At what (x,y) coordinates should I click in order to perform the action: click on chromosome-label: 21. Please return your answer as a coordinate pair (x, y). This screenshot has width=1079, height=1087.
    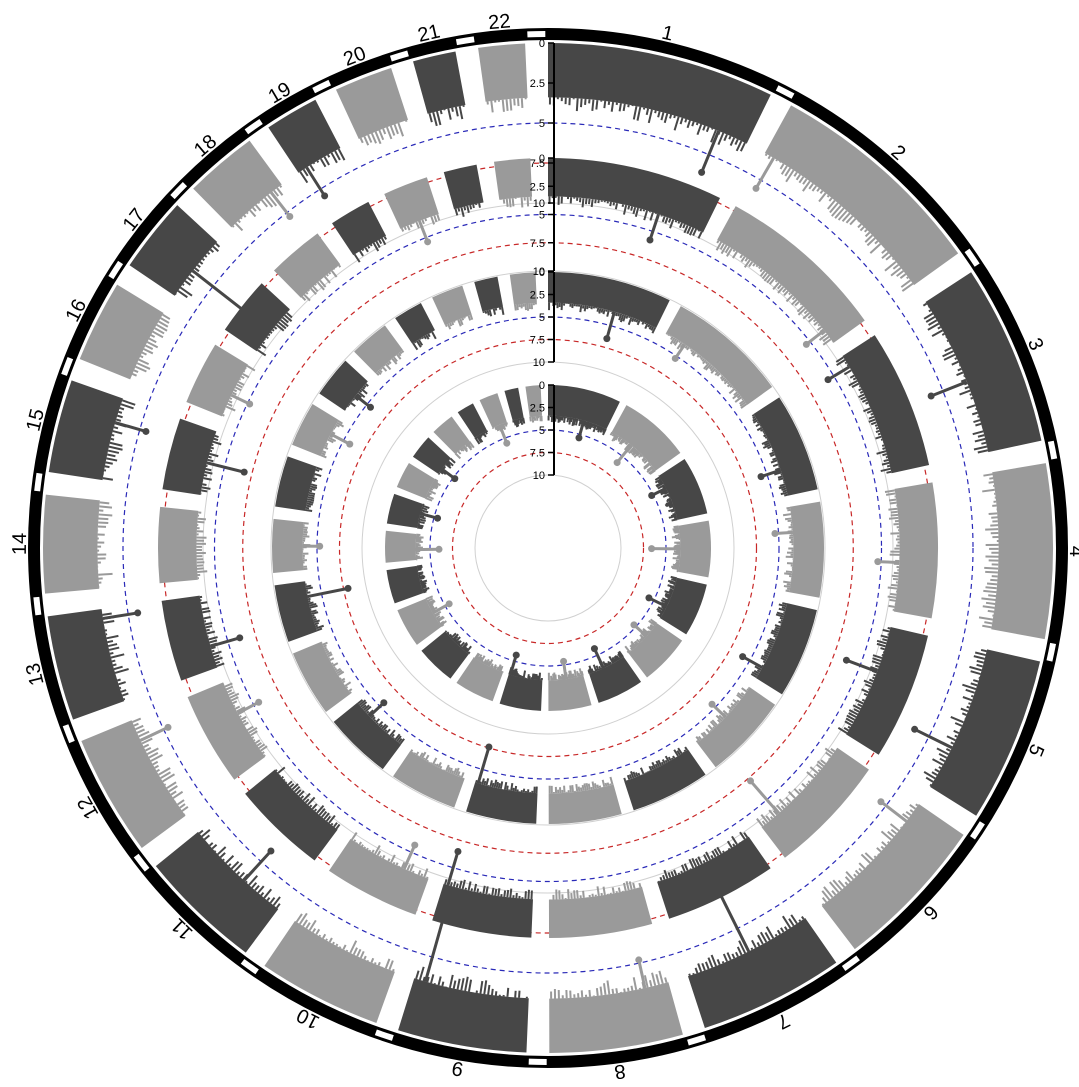
    Looking at the image, I should click on (429, 33).